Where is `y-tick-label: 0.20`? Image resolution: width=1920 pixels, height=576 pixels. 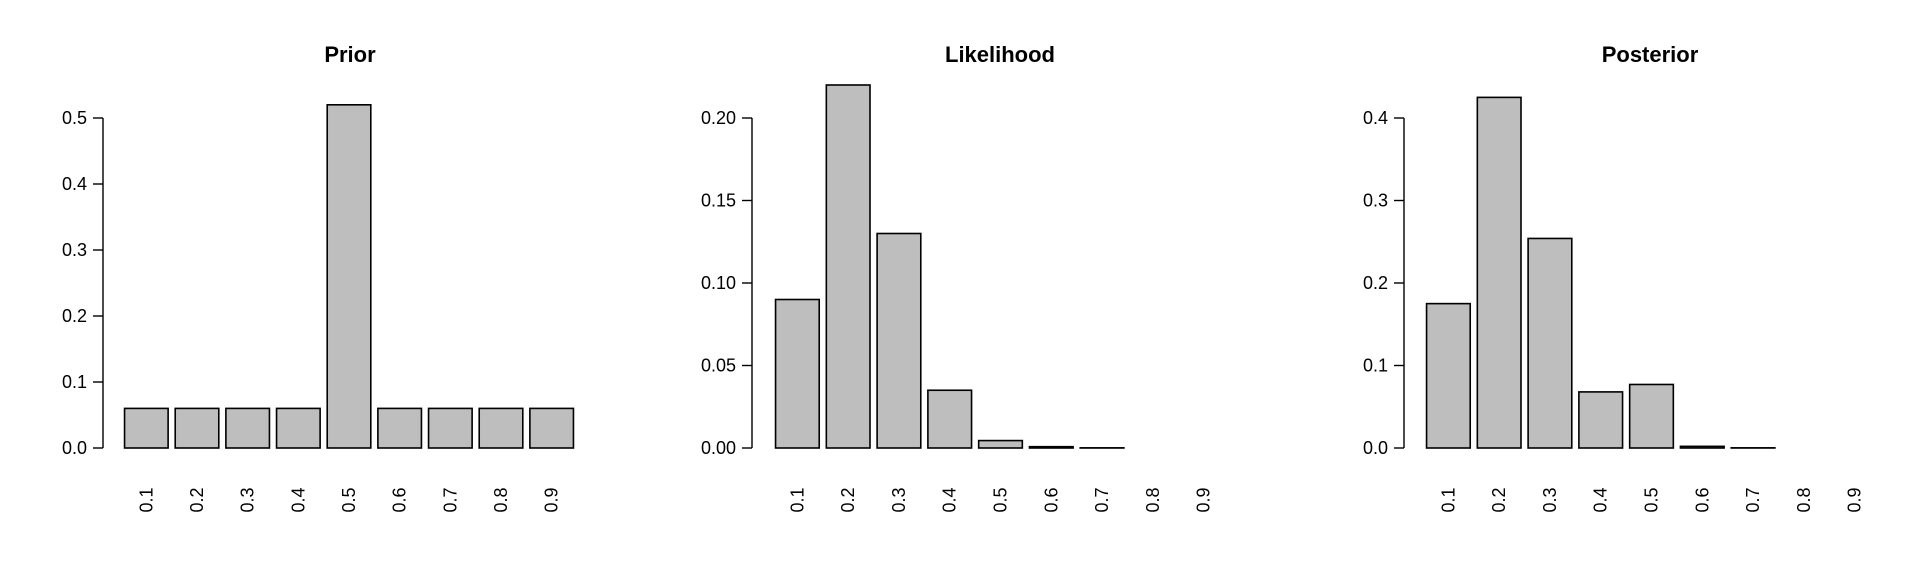 y-tick-label: 0.20 is located at coordinates (718, 118).